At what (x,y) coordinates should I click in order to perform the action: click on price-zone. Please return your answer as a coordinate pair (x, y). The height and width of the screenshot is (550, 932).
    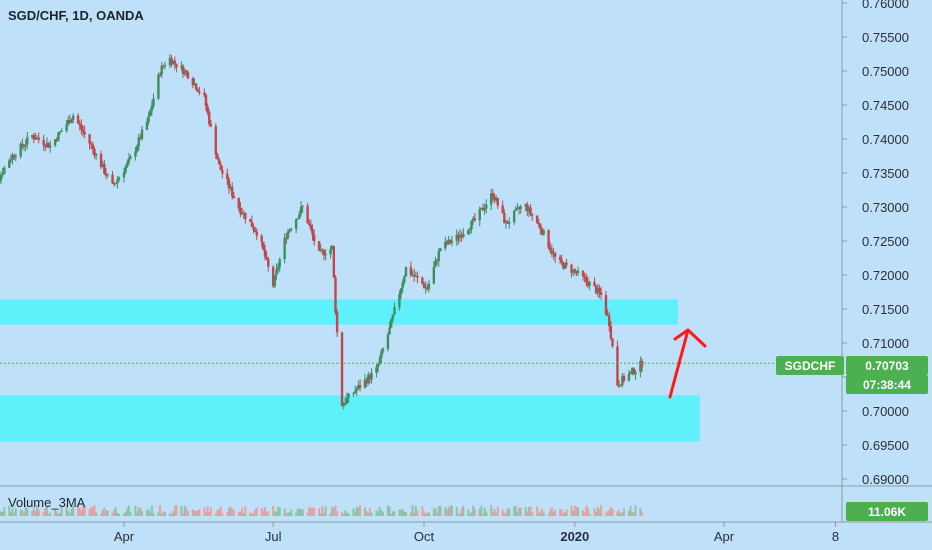
    Looking at the image, I should click on (339, 312).